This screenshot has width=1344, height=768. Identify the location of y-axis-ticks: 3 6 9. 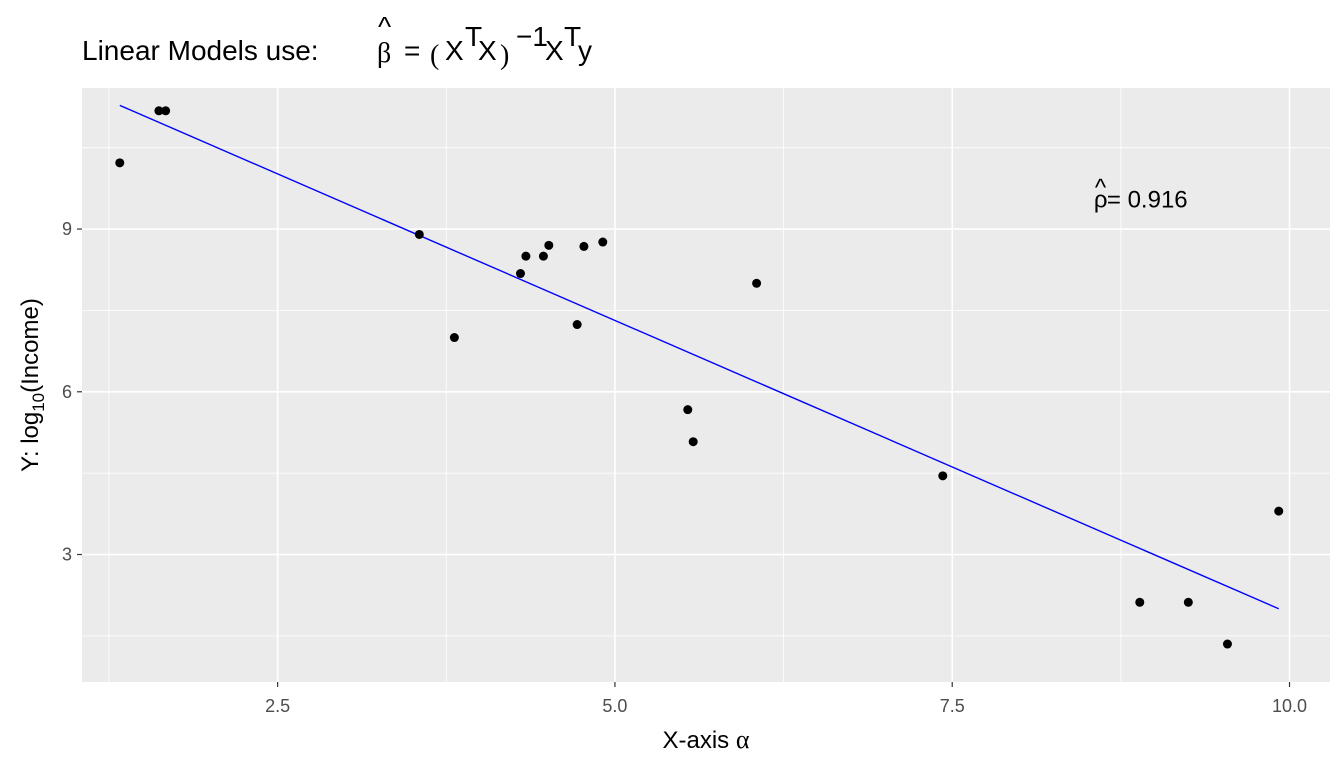
(72, 392).